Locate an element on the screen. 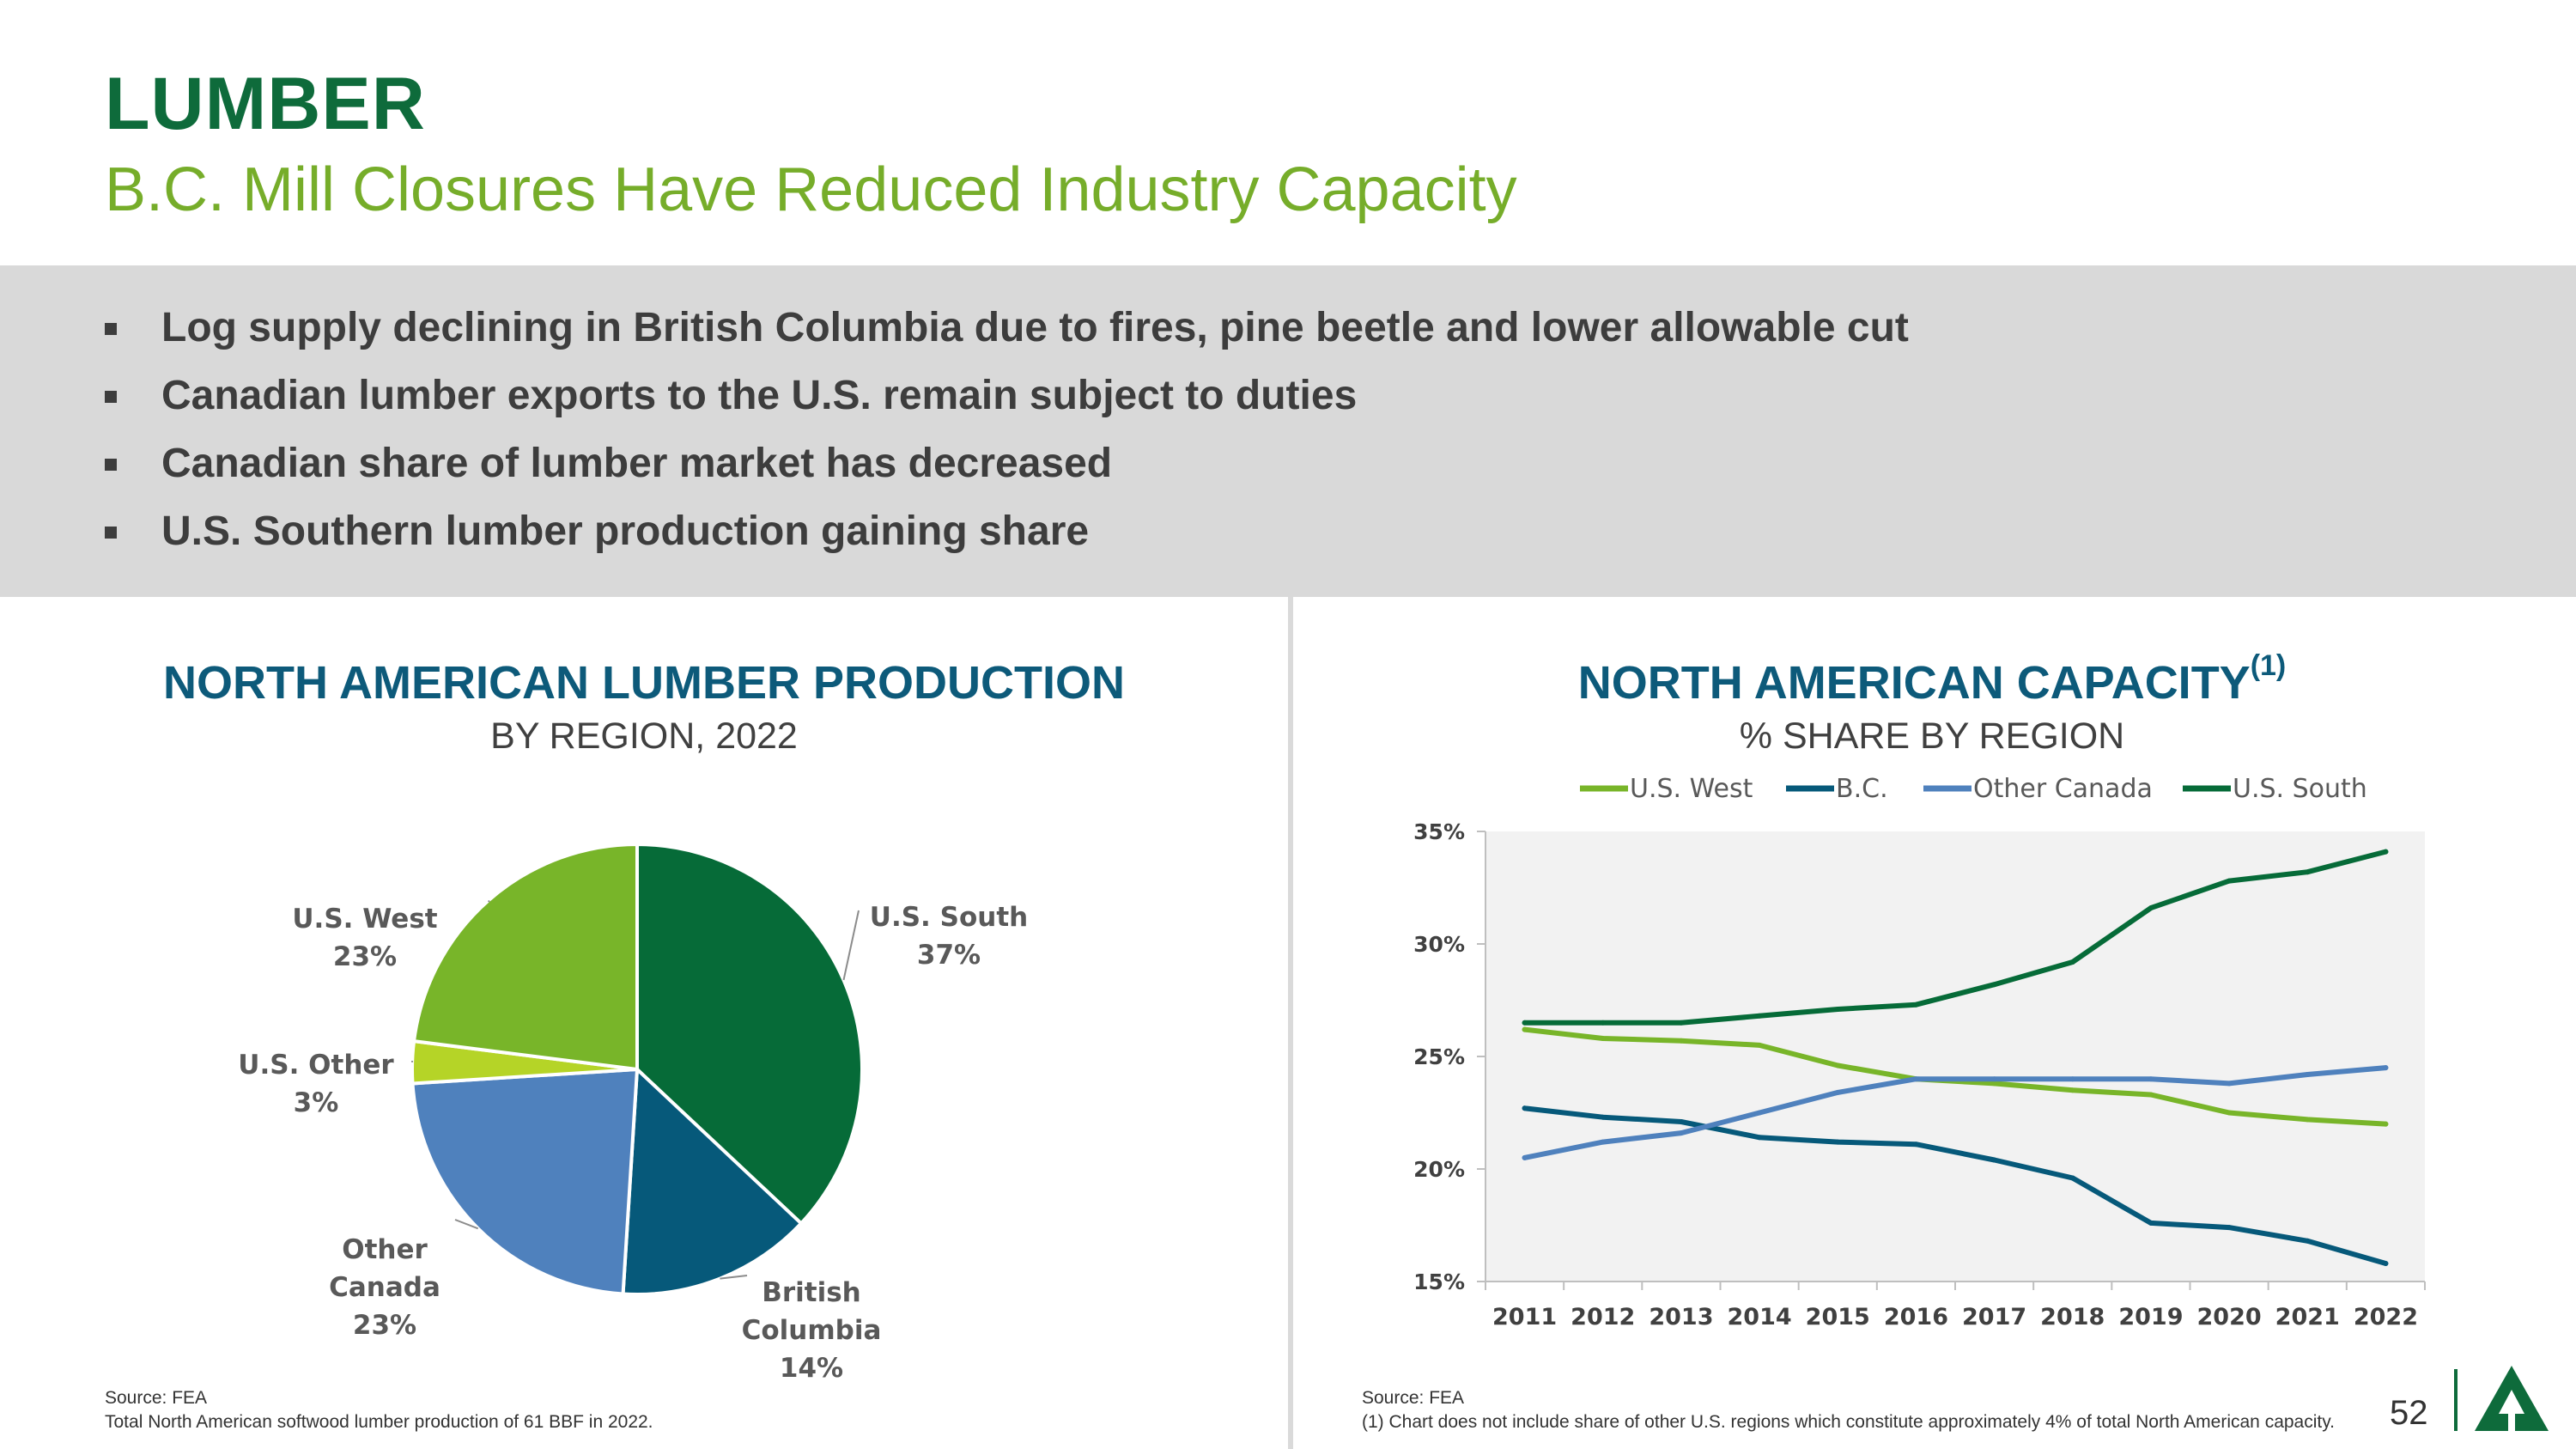 The height and width of the screenshot is (1449, 2576). pie-label-other-canada: Other Canada 23% is located at coordinates (385, 1287).